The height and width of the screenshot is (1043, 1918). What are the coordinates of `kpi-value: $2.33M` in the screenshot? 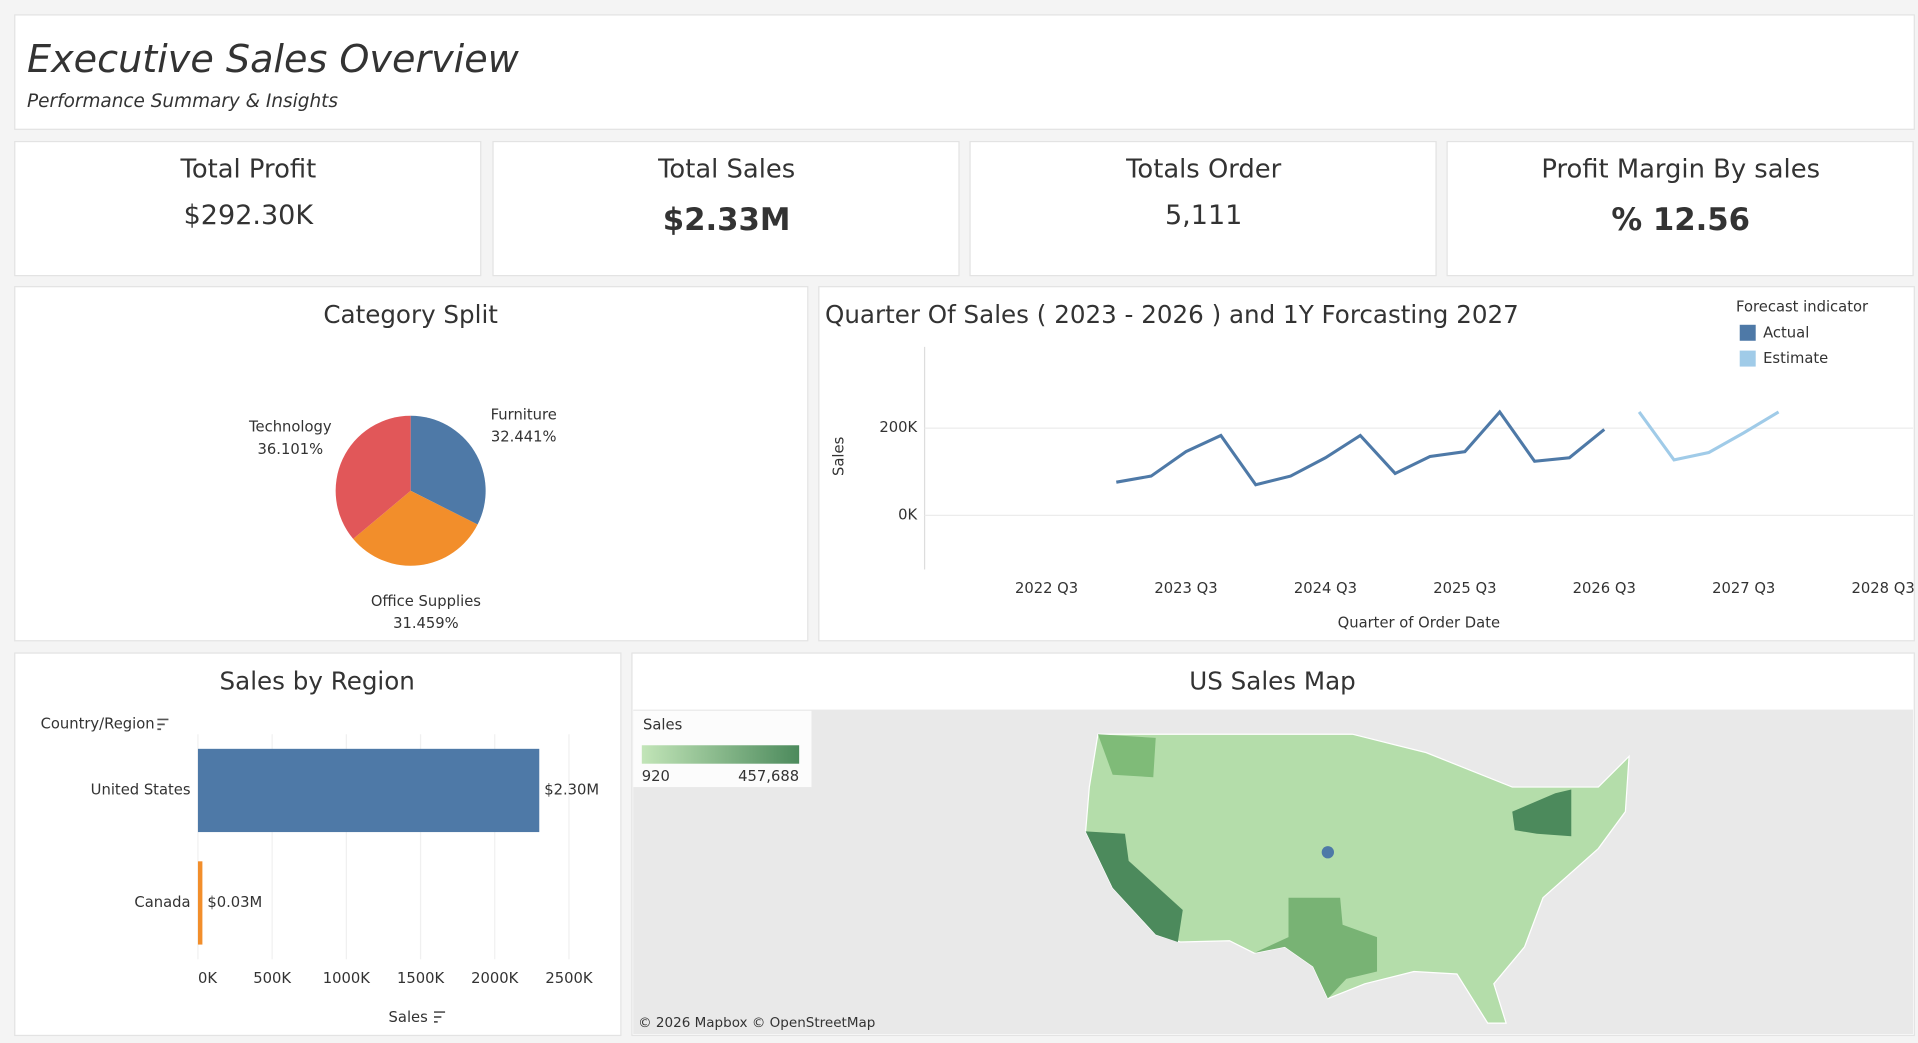 It's located at (727, 220).